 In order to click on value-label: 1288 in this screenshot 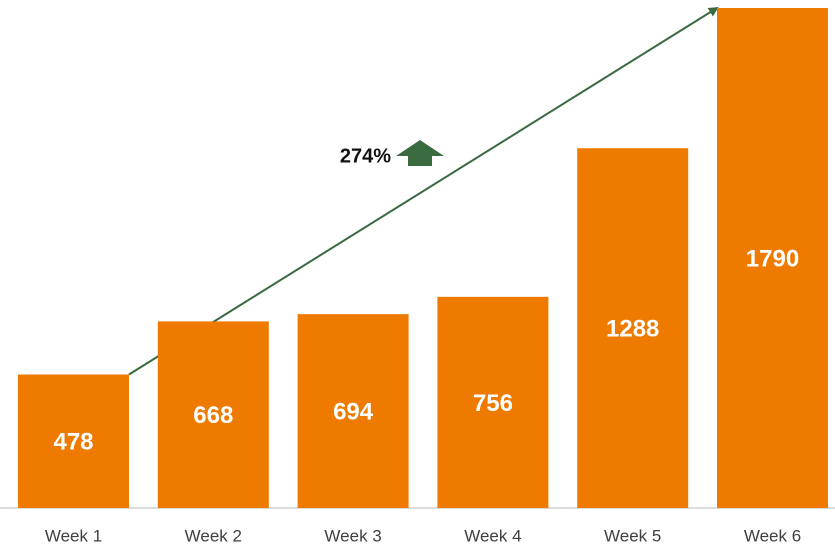, I will do `click(632, 328)`.